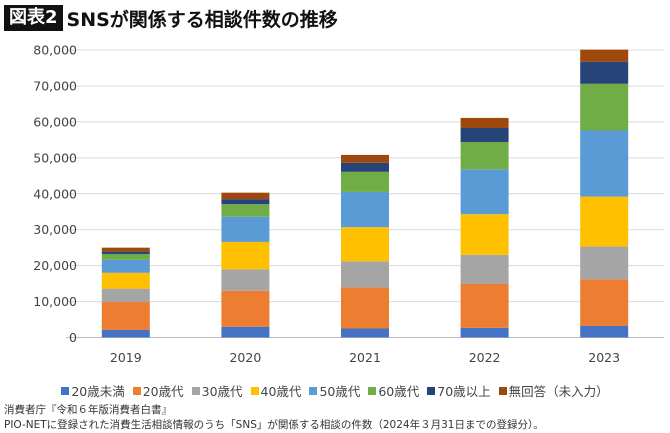  Describe the element at coordinates (245, 357) in the screenshot. I see `x-tick-label: 2020` at that location.